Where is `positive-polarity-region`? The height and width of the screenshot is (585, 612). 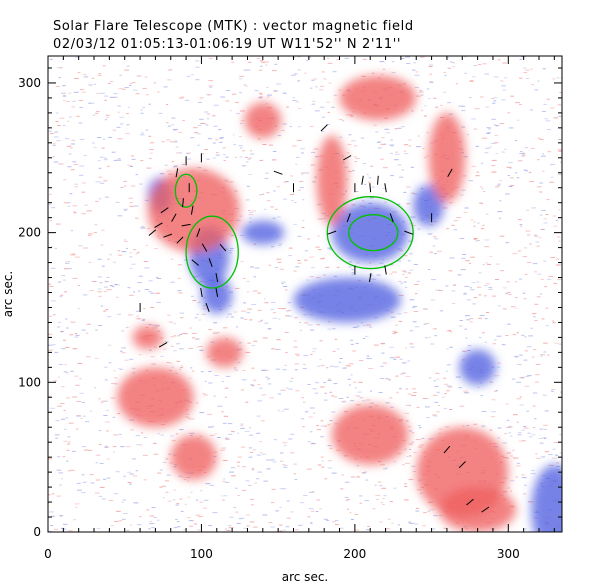 positive-polarity-region is located at coordinates (224, 352).